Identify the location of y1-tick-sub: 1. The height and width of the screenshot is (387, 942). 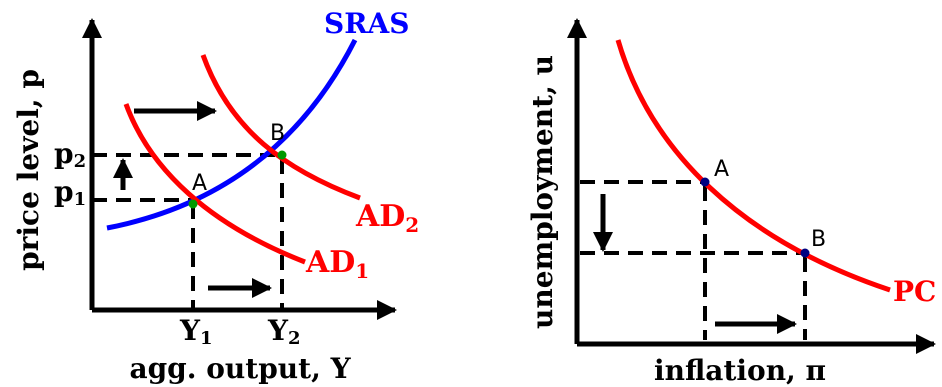
(206, 338).